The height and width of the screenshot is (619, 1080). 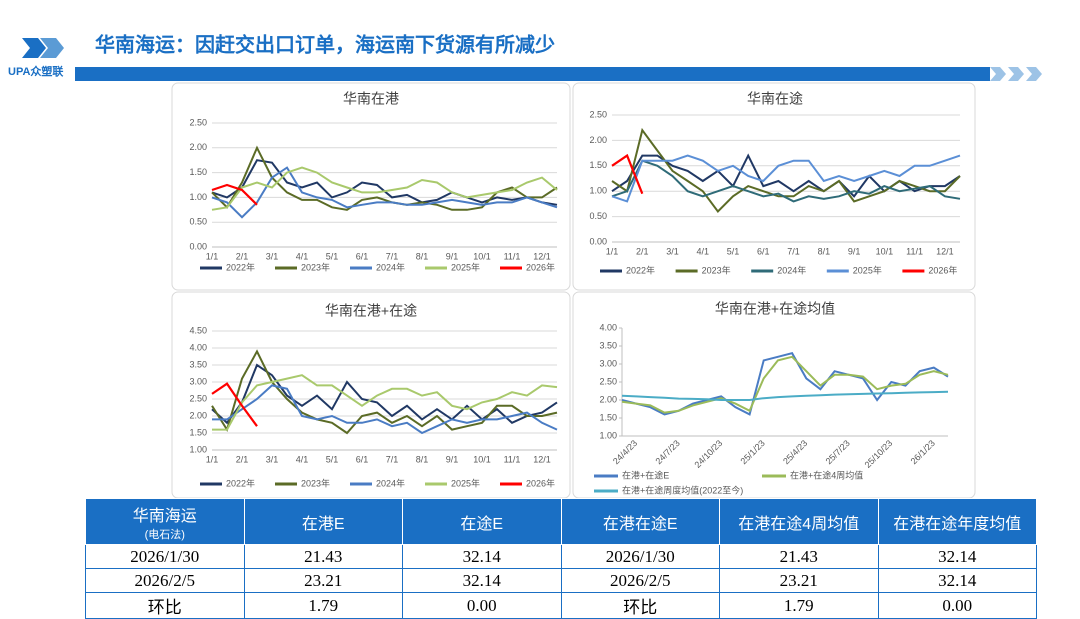 I want to click on table-cell: 2026/1/30, so click(x=165, y=556).